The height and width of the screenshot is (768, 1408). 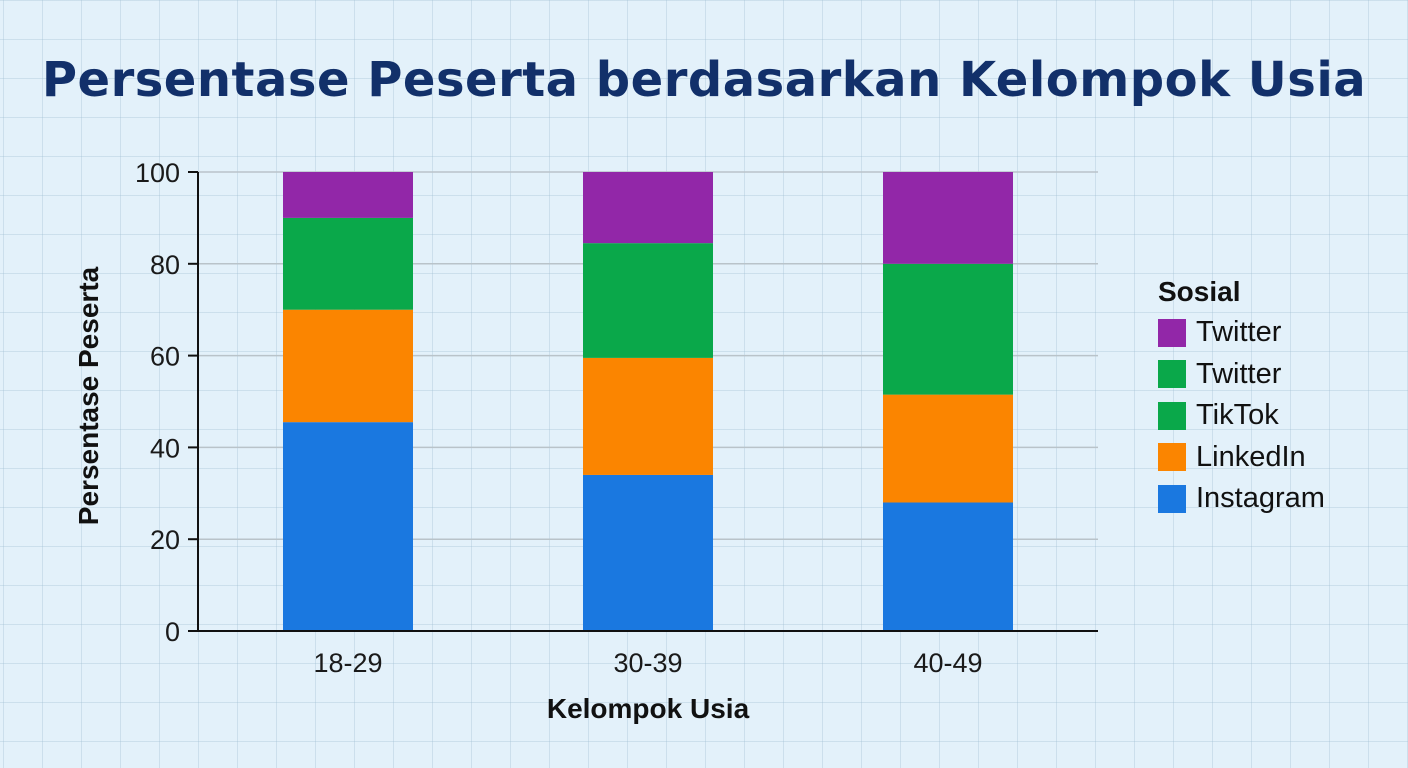 What do you see at coordinates (165, 357) in the screenshot?
I see `y-tick-label: 60` at bounding box center [165, 357].